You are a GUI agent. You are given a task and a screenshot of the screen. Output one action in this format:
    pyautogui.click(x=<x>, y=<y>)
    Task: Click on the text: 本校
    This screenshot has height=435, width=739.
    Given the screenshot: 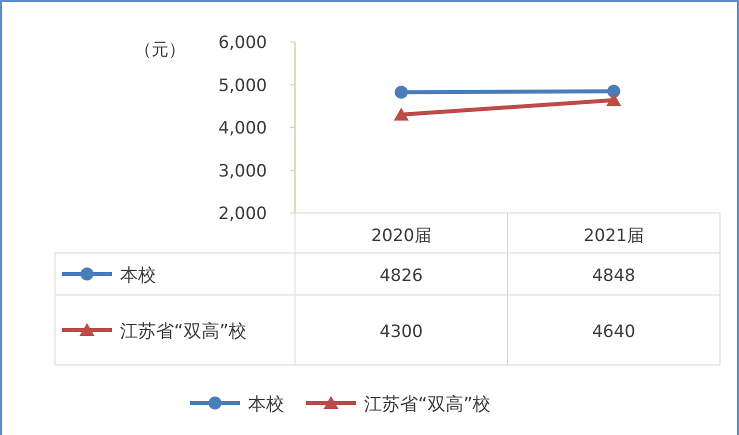 What is the action you would take?
    pyautogui.click(x=266, y=404)
    